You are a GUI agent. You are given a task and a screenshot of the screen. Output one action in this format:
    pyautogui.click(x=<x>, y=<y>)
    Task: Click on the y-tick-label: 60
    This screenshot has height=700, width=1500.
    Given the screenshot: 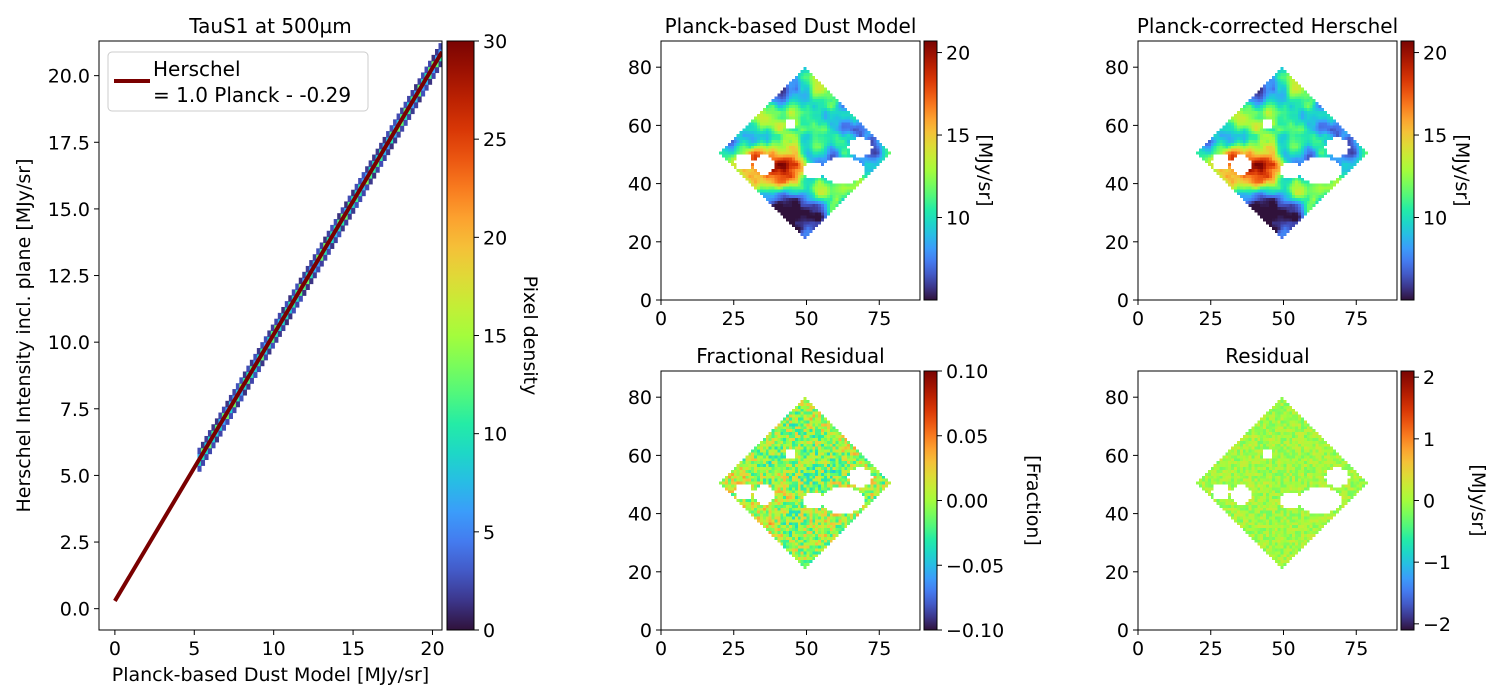 What is the action you would take?
    pyautogui.click(x=640, y=126)
    